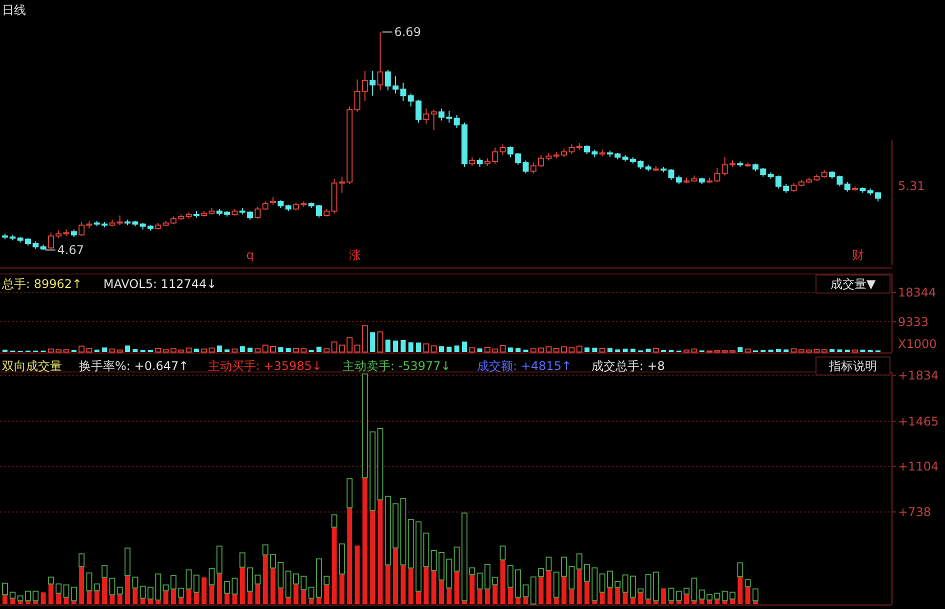 The image size is (945, 609). What do you see at coordinates (396, 366) in the screenshot?
I see `annotation: 主动卖手: -53977↓` at bounding box center [396, 366].